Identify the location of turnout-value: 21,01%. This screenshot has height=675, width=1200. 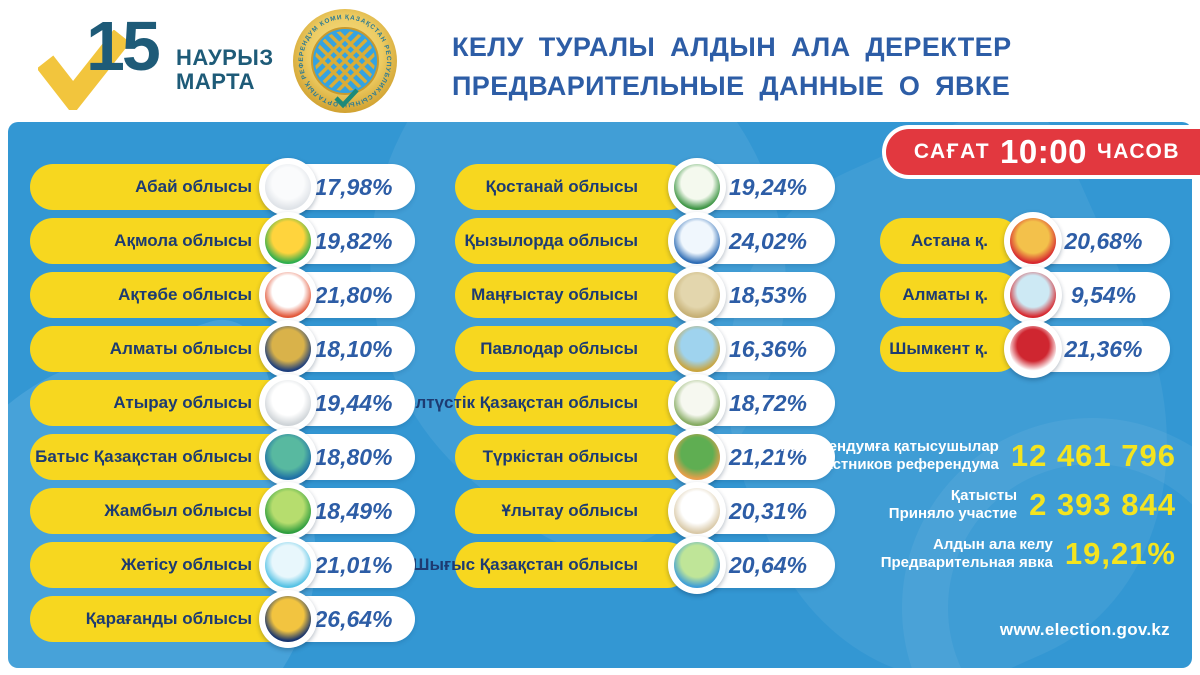
(353, 564).